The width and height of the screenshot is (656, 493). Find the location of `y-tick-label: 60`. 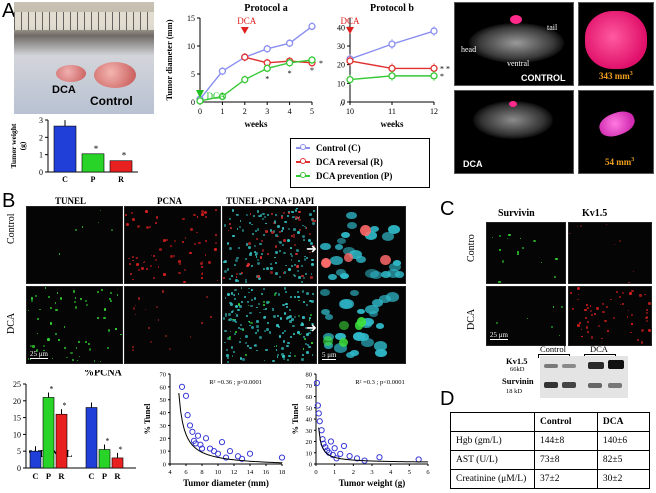

y-tick-label: 60 is located at coordinates (309, 397).